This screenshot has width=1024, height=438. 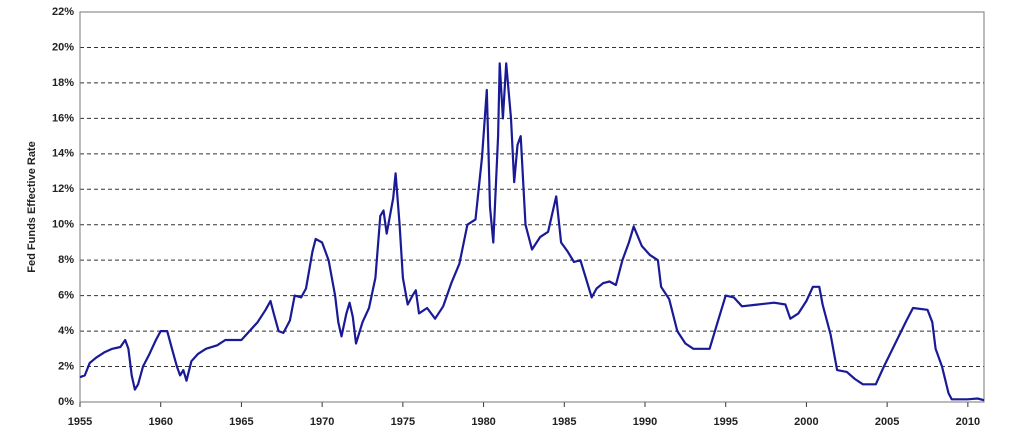 What do you see at coordinates (63, 12) in the screenshot?
I see `y-tick-label: 22%` at bounding box center [63, 12].